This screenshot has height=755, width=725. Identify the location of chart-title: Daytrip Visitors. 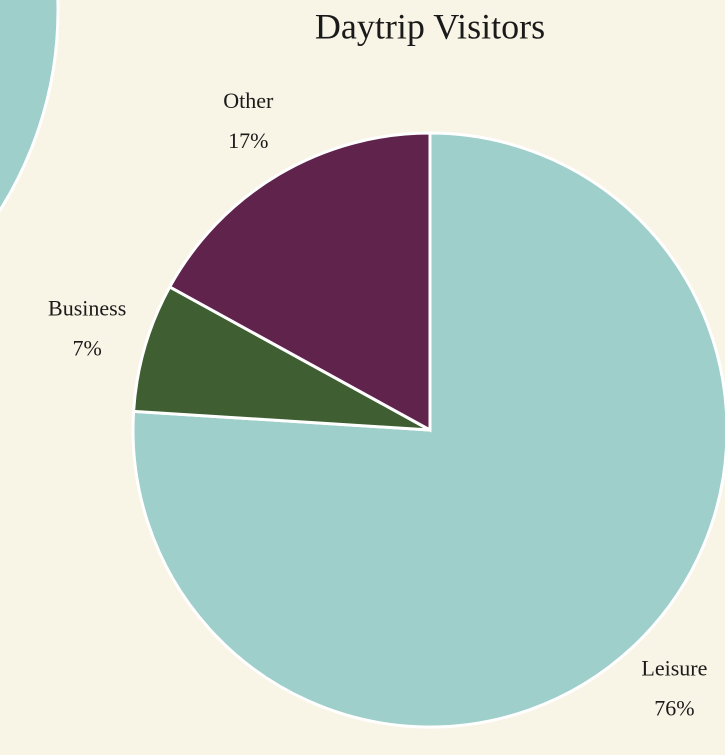
(430, 26).